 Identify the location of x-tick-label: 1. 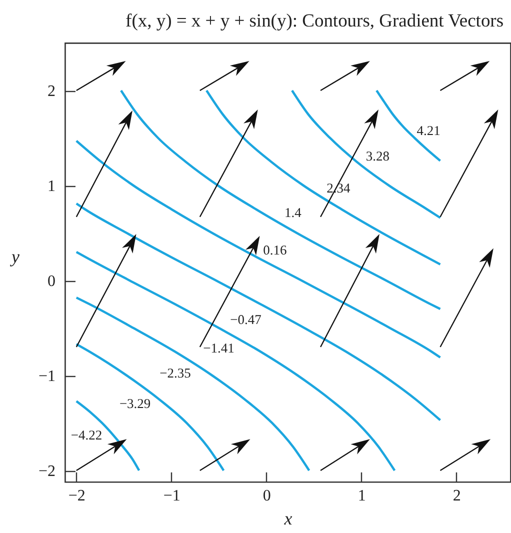
(362, 495).